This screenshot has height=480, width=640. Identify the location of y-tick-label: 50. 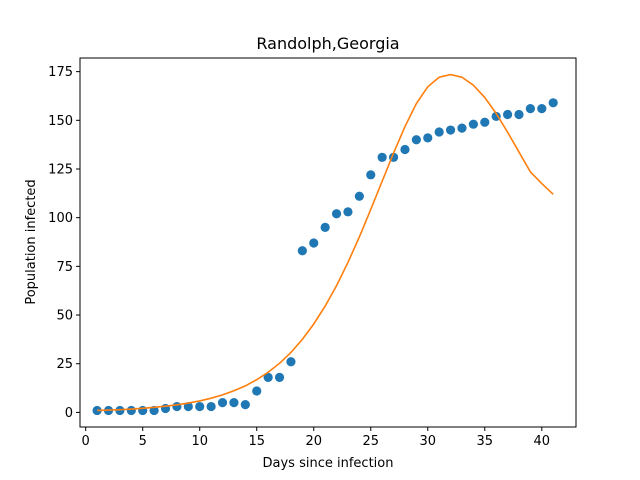
(64, 316).